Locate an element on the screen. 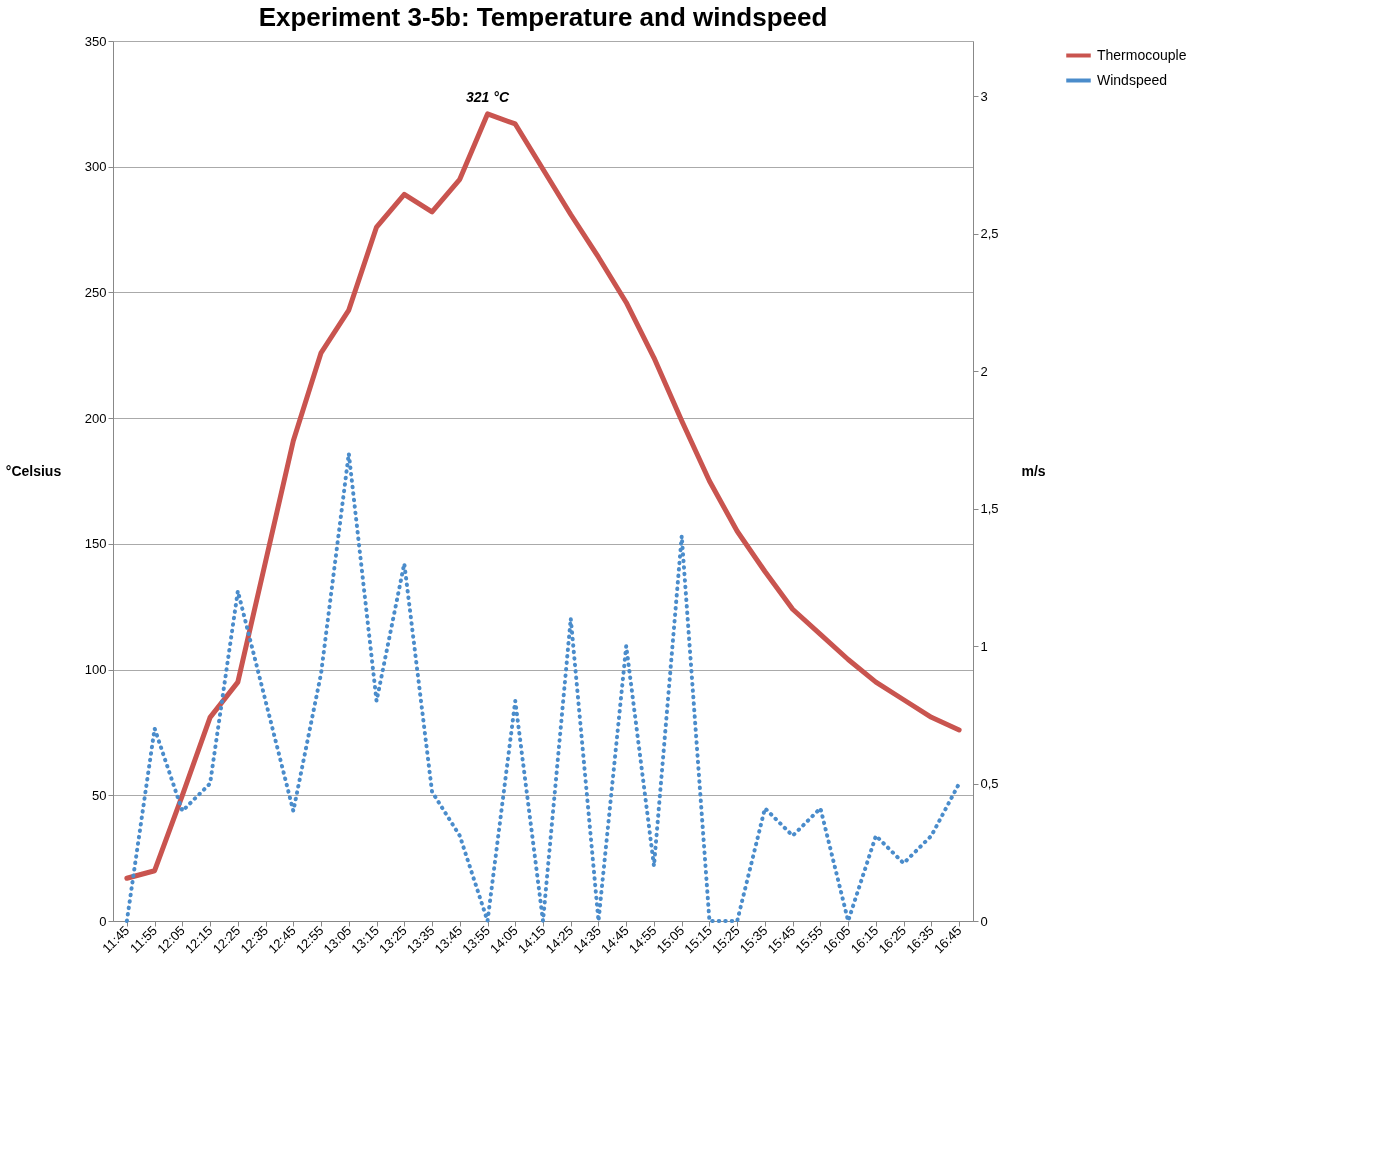 This screenshot has width=1377, height=1151. y-tick-label: 200 is located at coordinates (95, 418).